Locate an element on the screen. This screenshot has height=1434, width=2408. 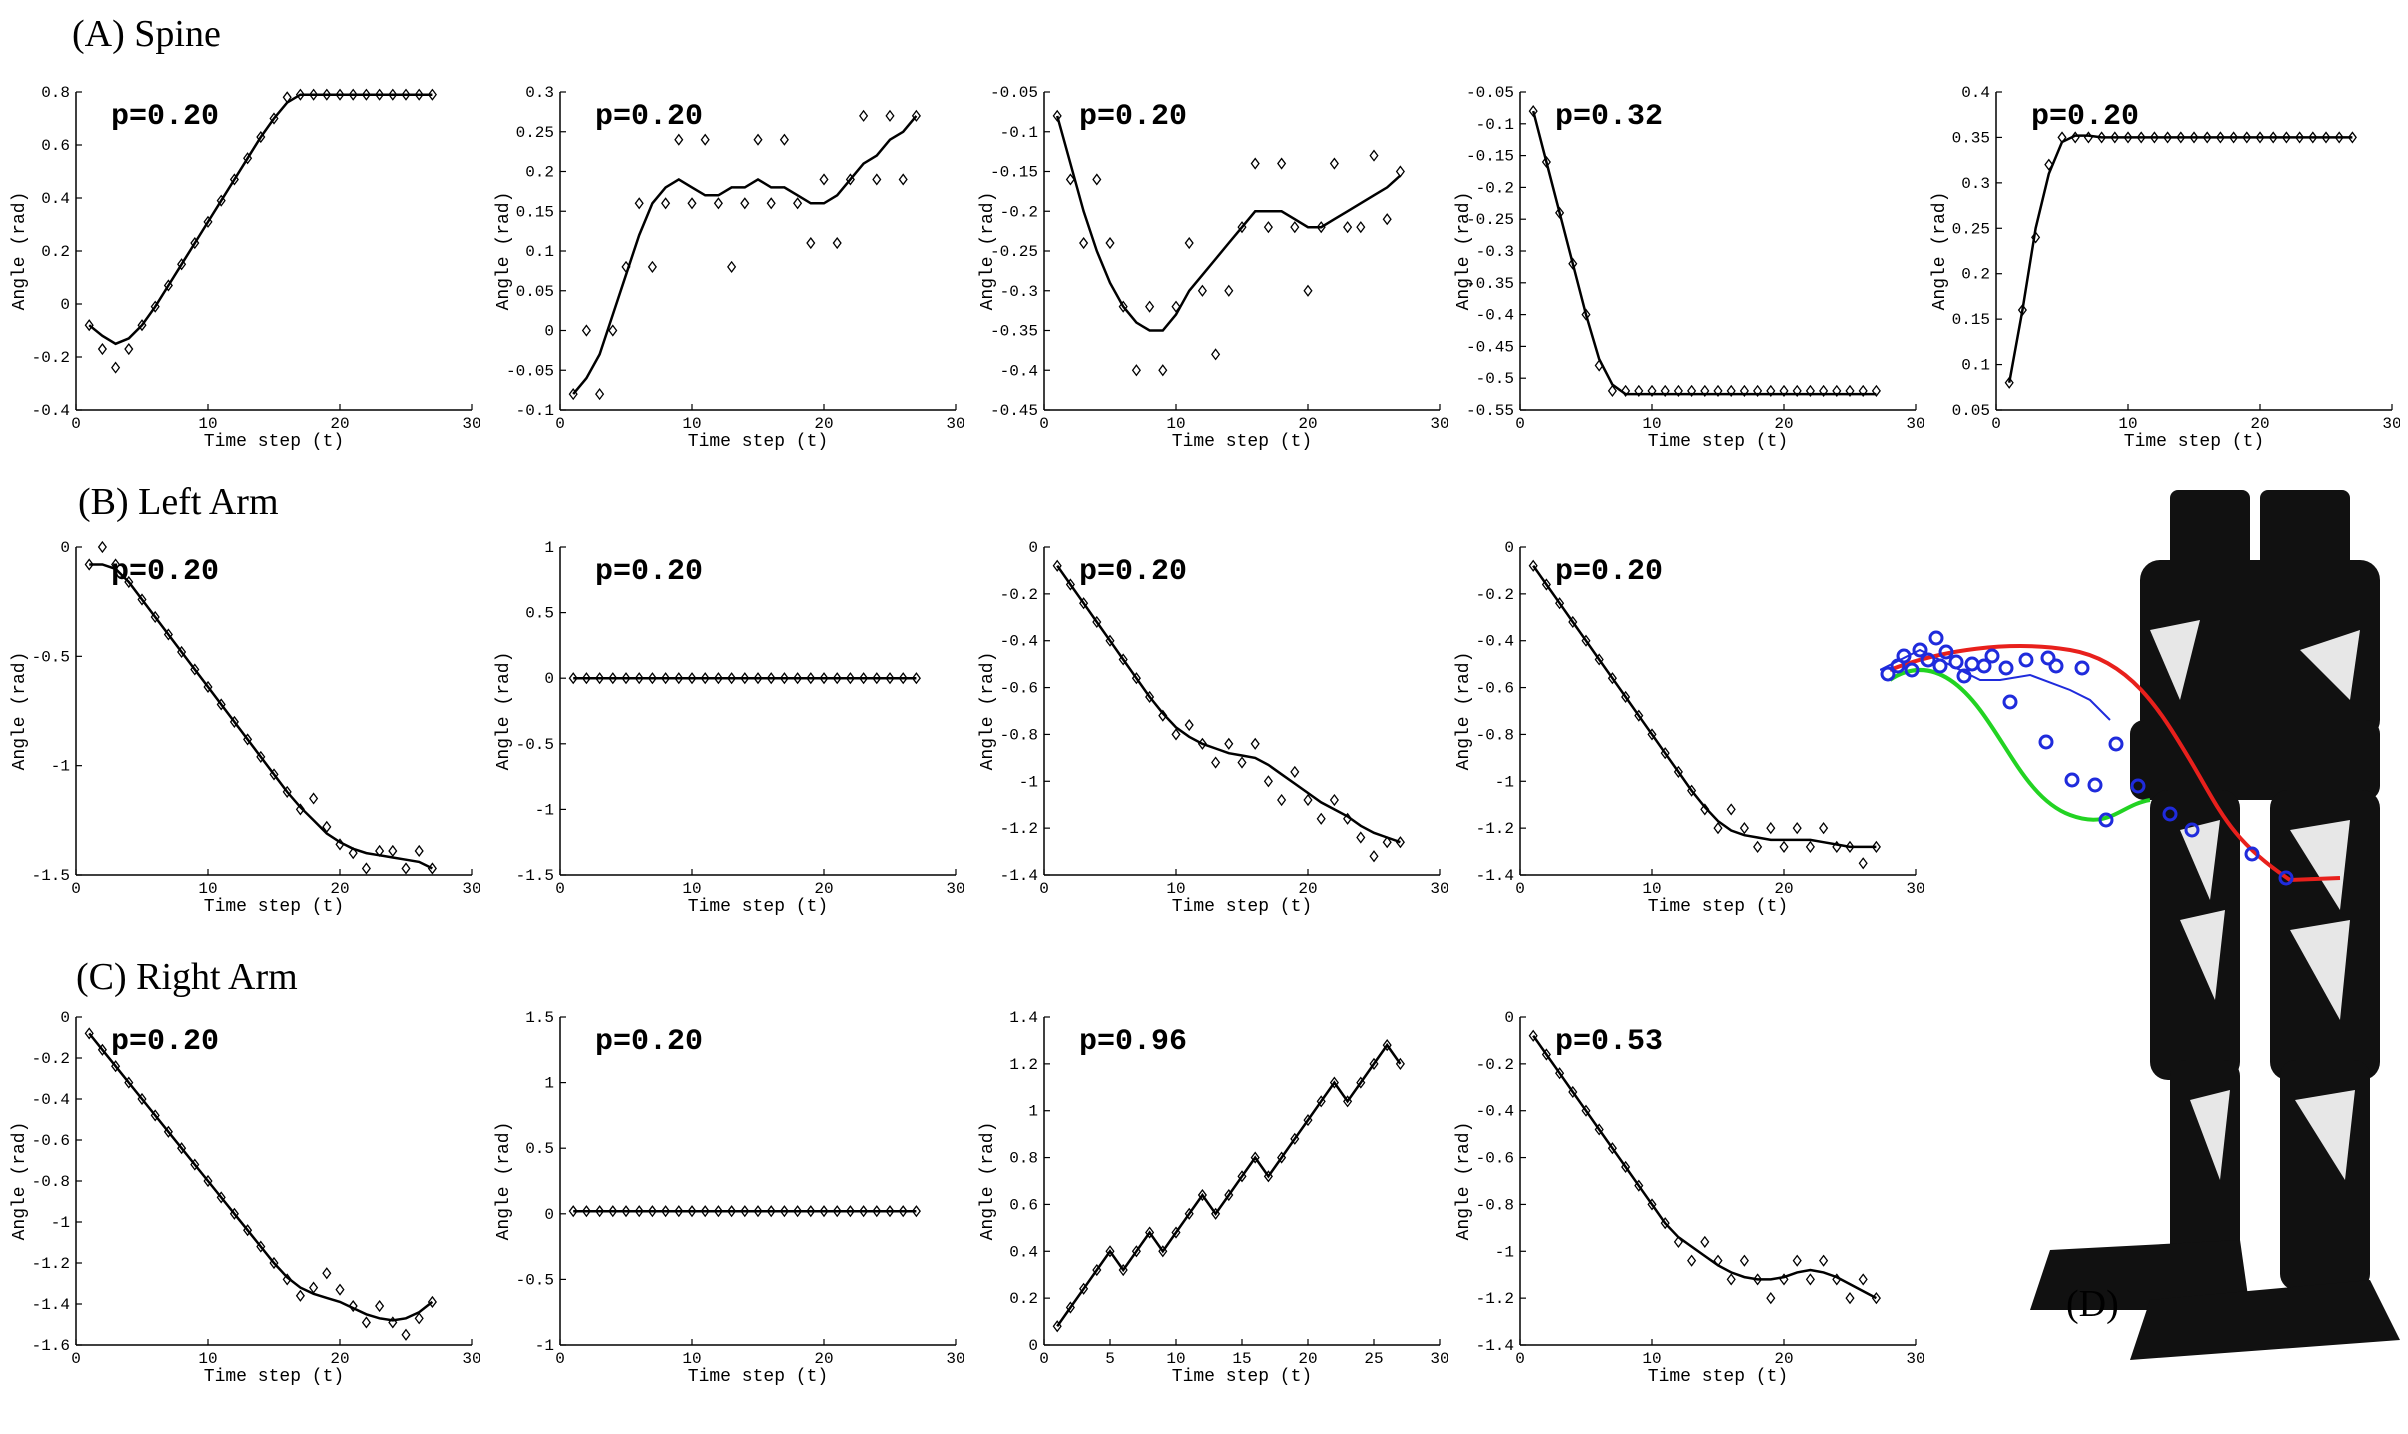
x-tick-label: 30 is located at coordinates (471, 1359).